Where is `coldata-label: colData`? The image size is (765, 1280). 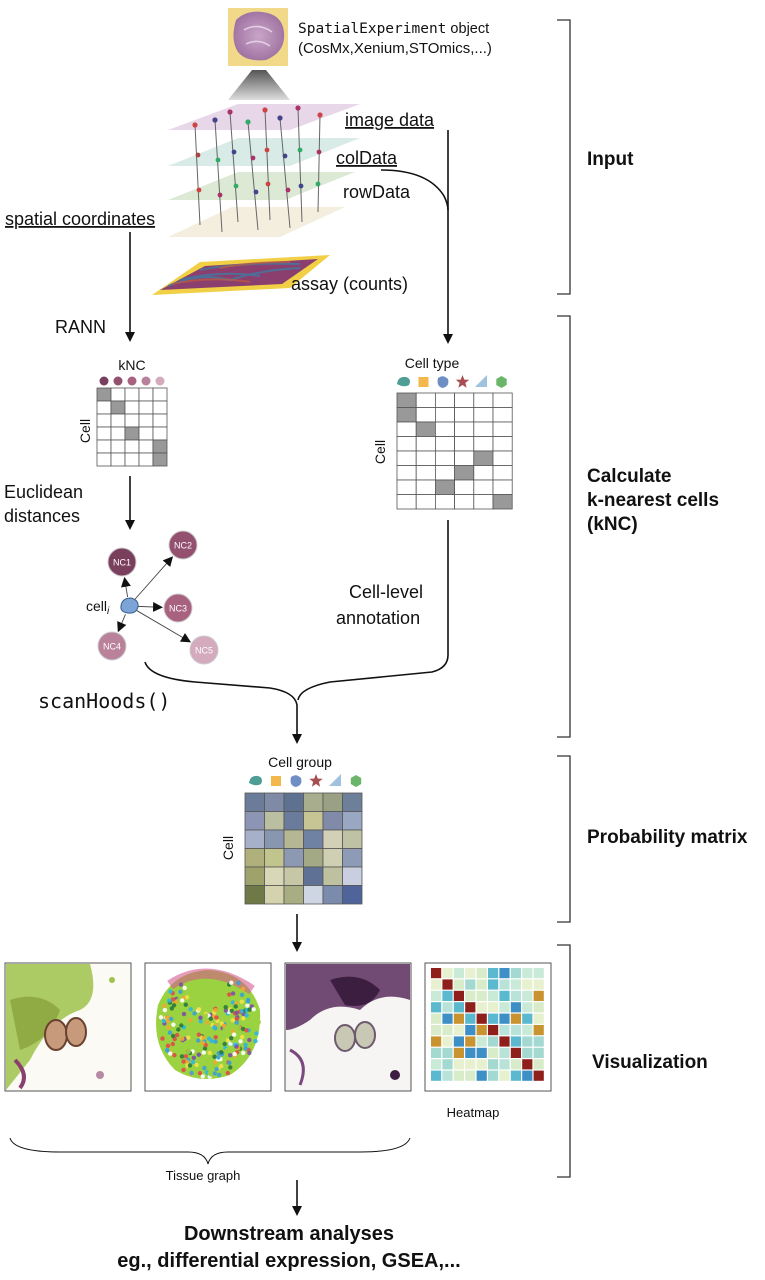 coldata-label: colData is located at coordinates (367, 158).